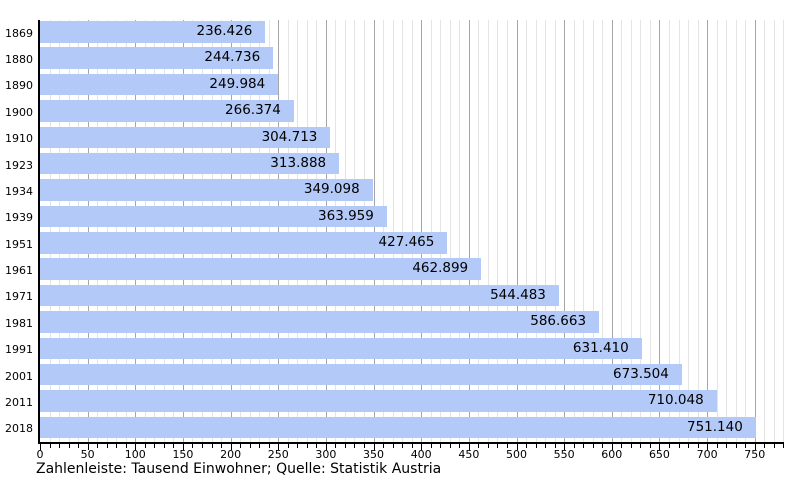 The width and height of the screenshot is (800, 480). I want to click on year-label: 1971, so click(19, 297).